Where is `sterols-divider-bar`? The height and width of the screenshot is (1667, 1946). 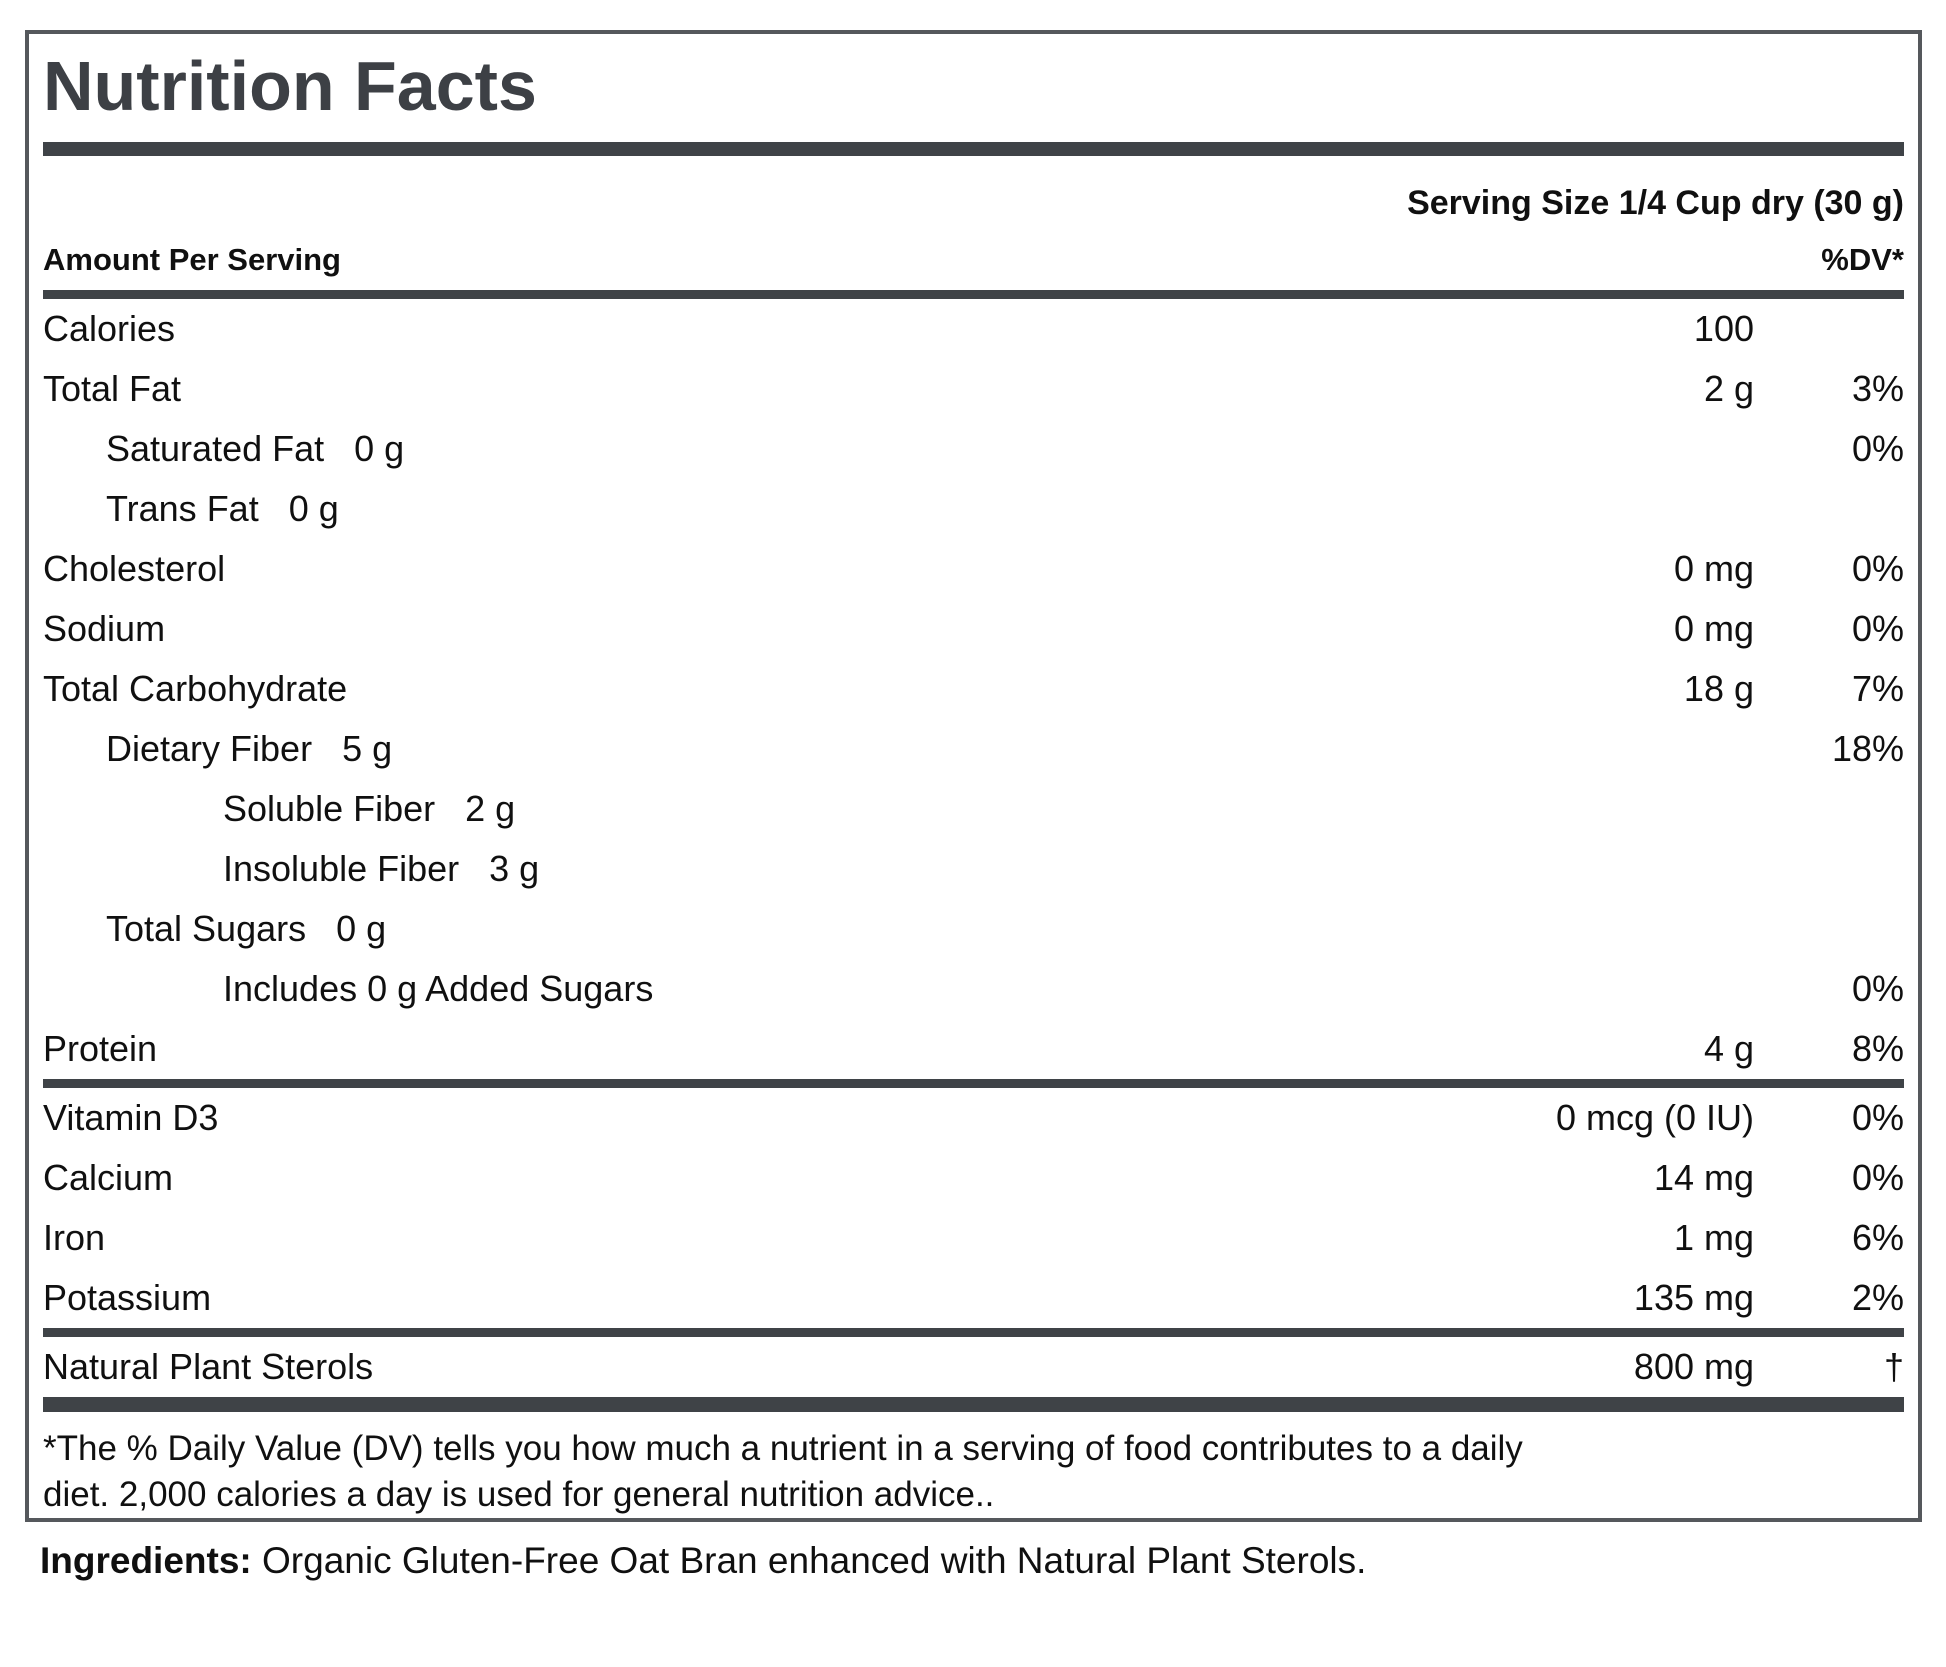
sterols-divider-bar is located at coordinates (973, 1332).